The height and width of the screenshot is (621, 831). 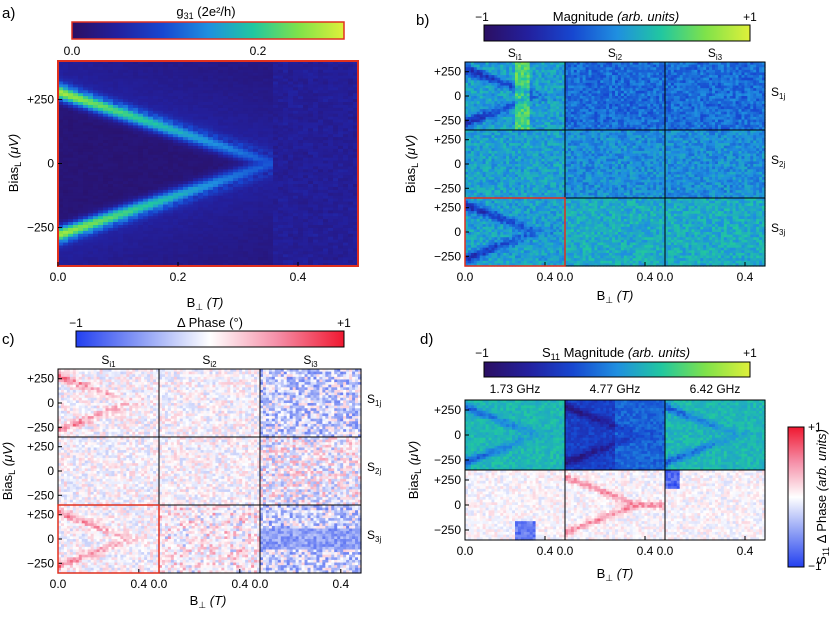 What do you see at coordinates (208, 164) in the screenshot?
I see `panel-a-cells` at bounding box center [208, 164].